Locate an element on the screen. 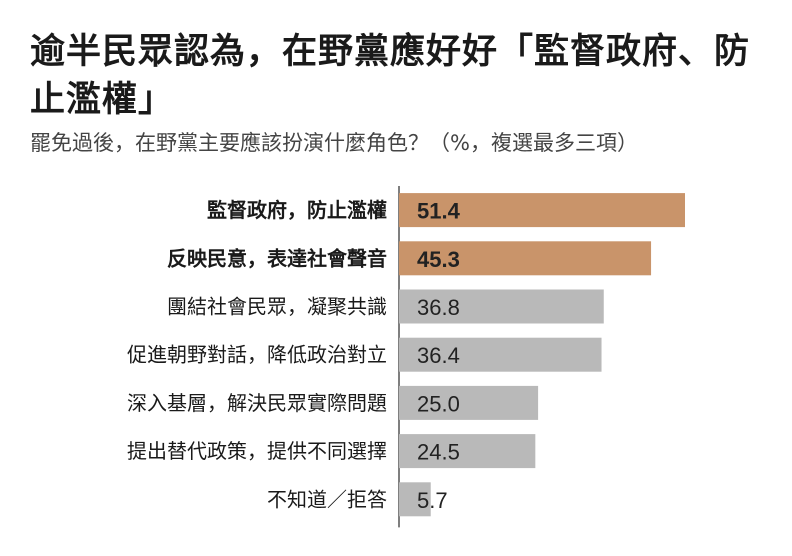  value-label: 24.5 is located at coordinates (438, 452).